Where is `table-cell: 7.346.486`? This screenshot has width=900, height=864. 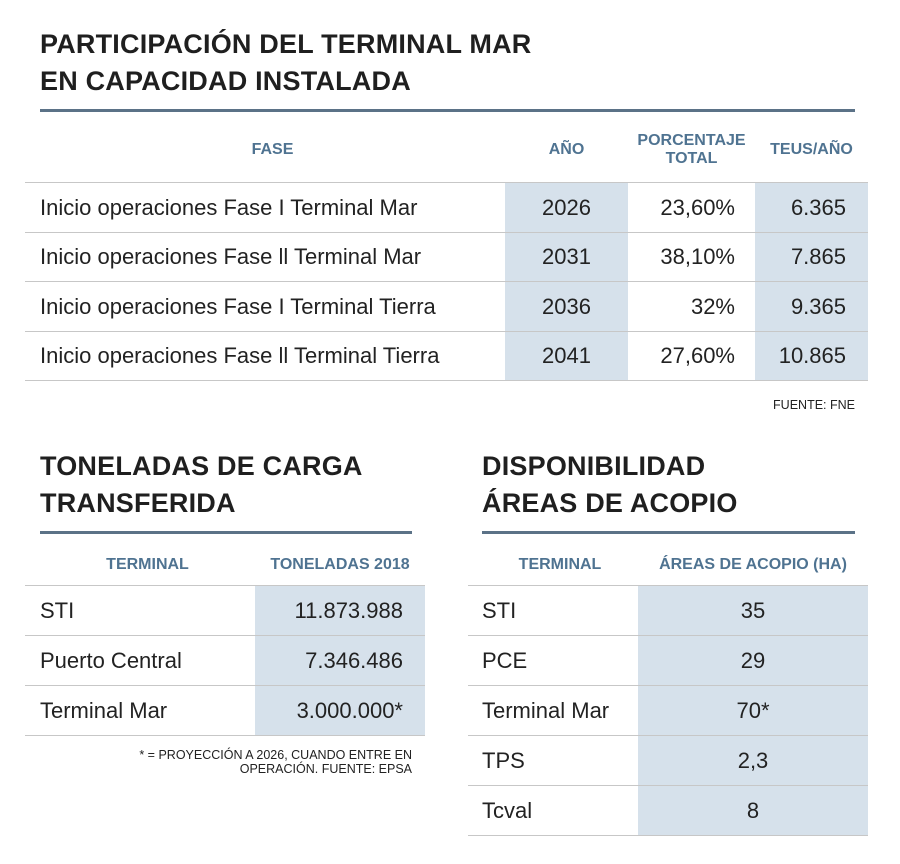 table-cell: 7.346.486 is located at coordinates (354, 660).